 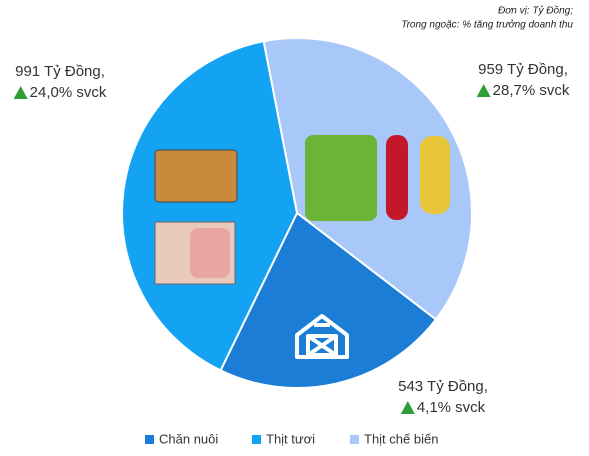 I want to click on growth-label: 4,1% svck, so click(x=451, y=407).